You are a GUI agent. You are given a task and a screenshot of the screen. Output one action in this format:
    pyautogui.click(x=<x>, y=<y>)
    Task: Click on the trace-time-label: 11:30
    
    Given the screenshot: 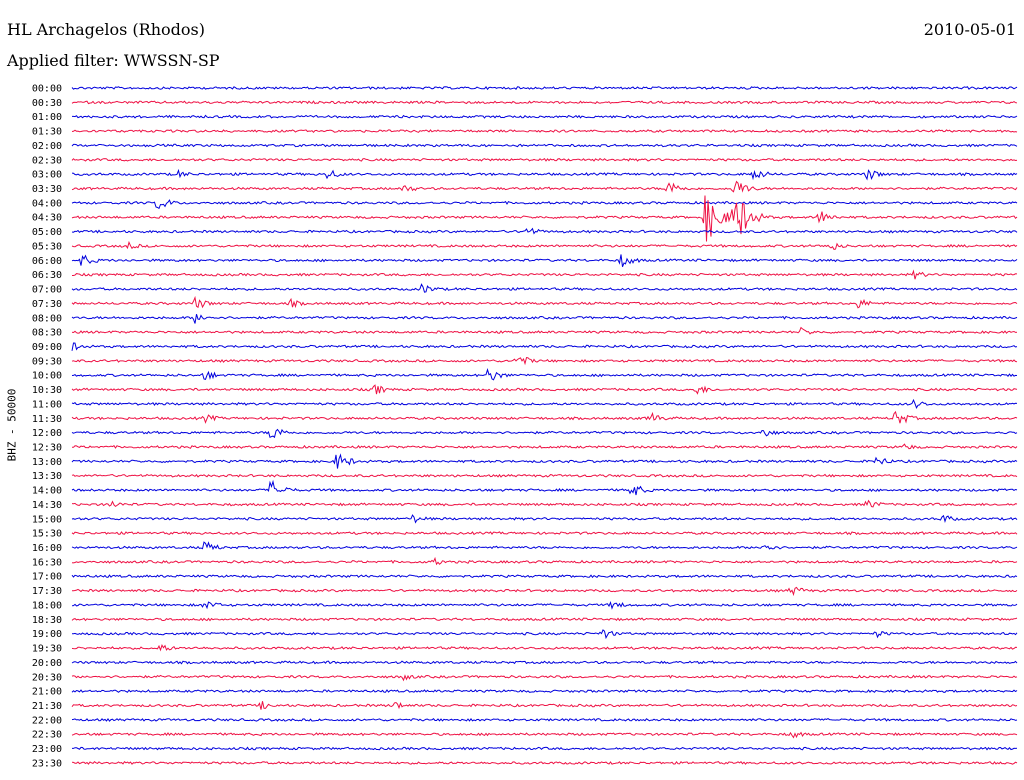 What is the action you would take?
    pyautogui.click(x=47, y=419)
    